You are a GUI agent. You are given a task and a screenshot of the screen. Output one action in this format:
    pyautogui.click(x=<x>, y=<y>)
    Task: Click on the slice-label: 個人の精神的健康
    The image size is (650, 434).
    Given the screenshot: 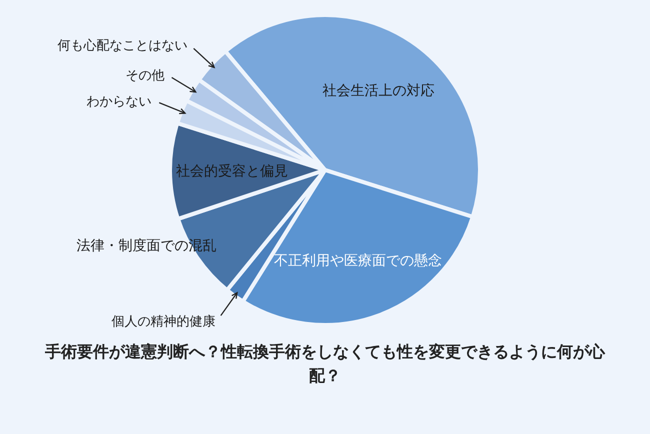 What is the action you would take?
    pyautogui.click(x=163, y=322)
    